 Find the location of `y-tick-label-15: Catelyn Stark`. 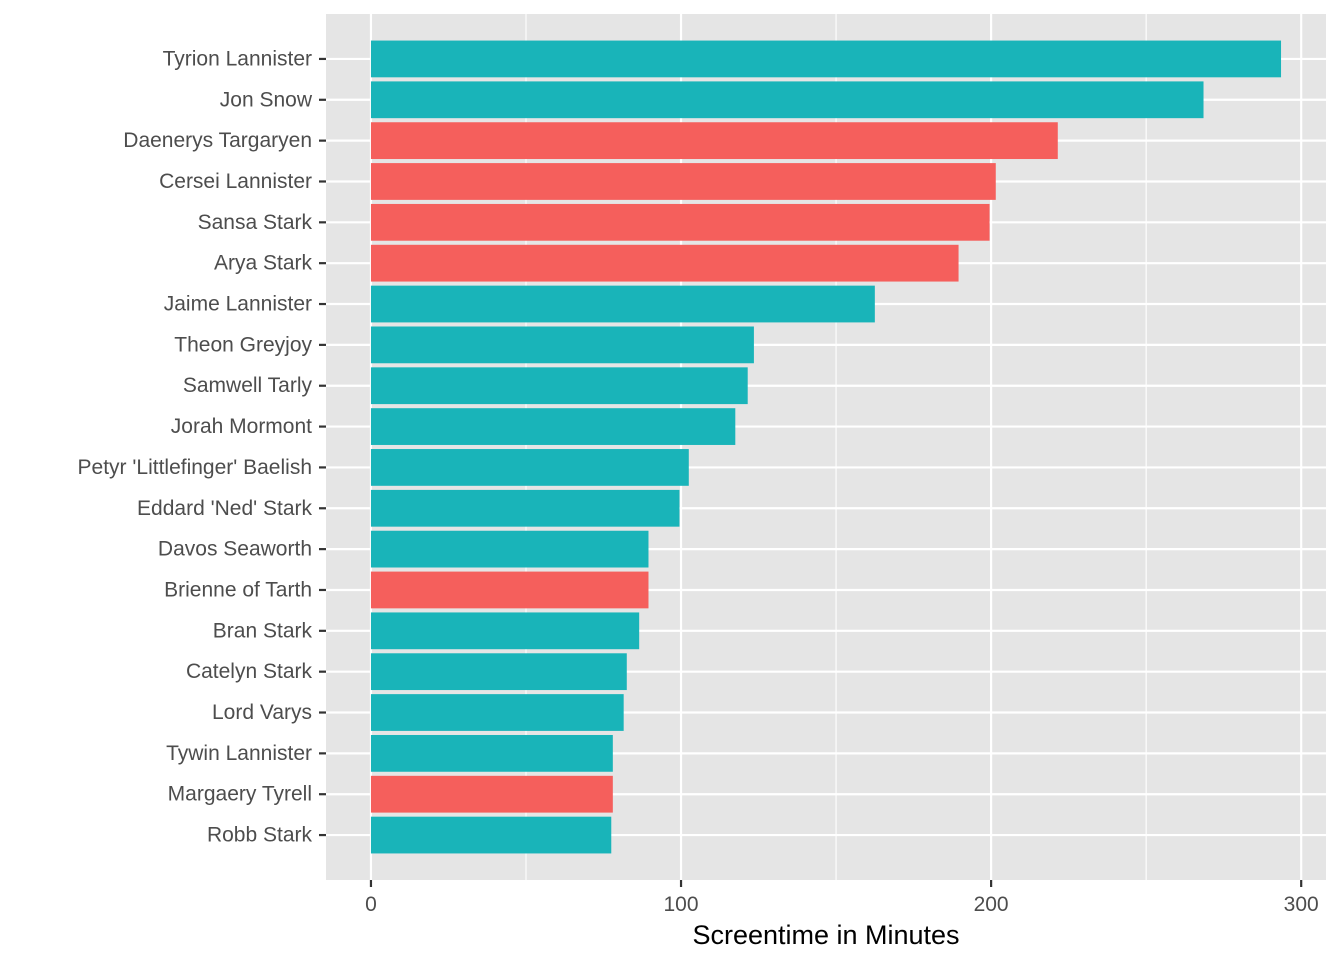

y-tick-label-15: Catelyn Stark is located at coordinates (249, 671).